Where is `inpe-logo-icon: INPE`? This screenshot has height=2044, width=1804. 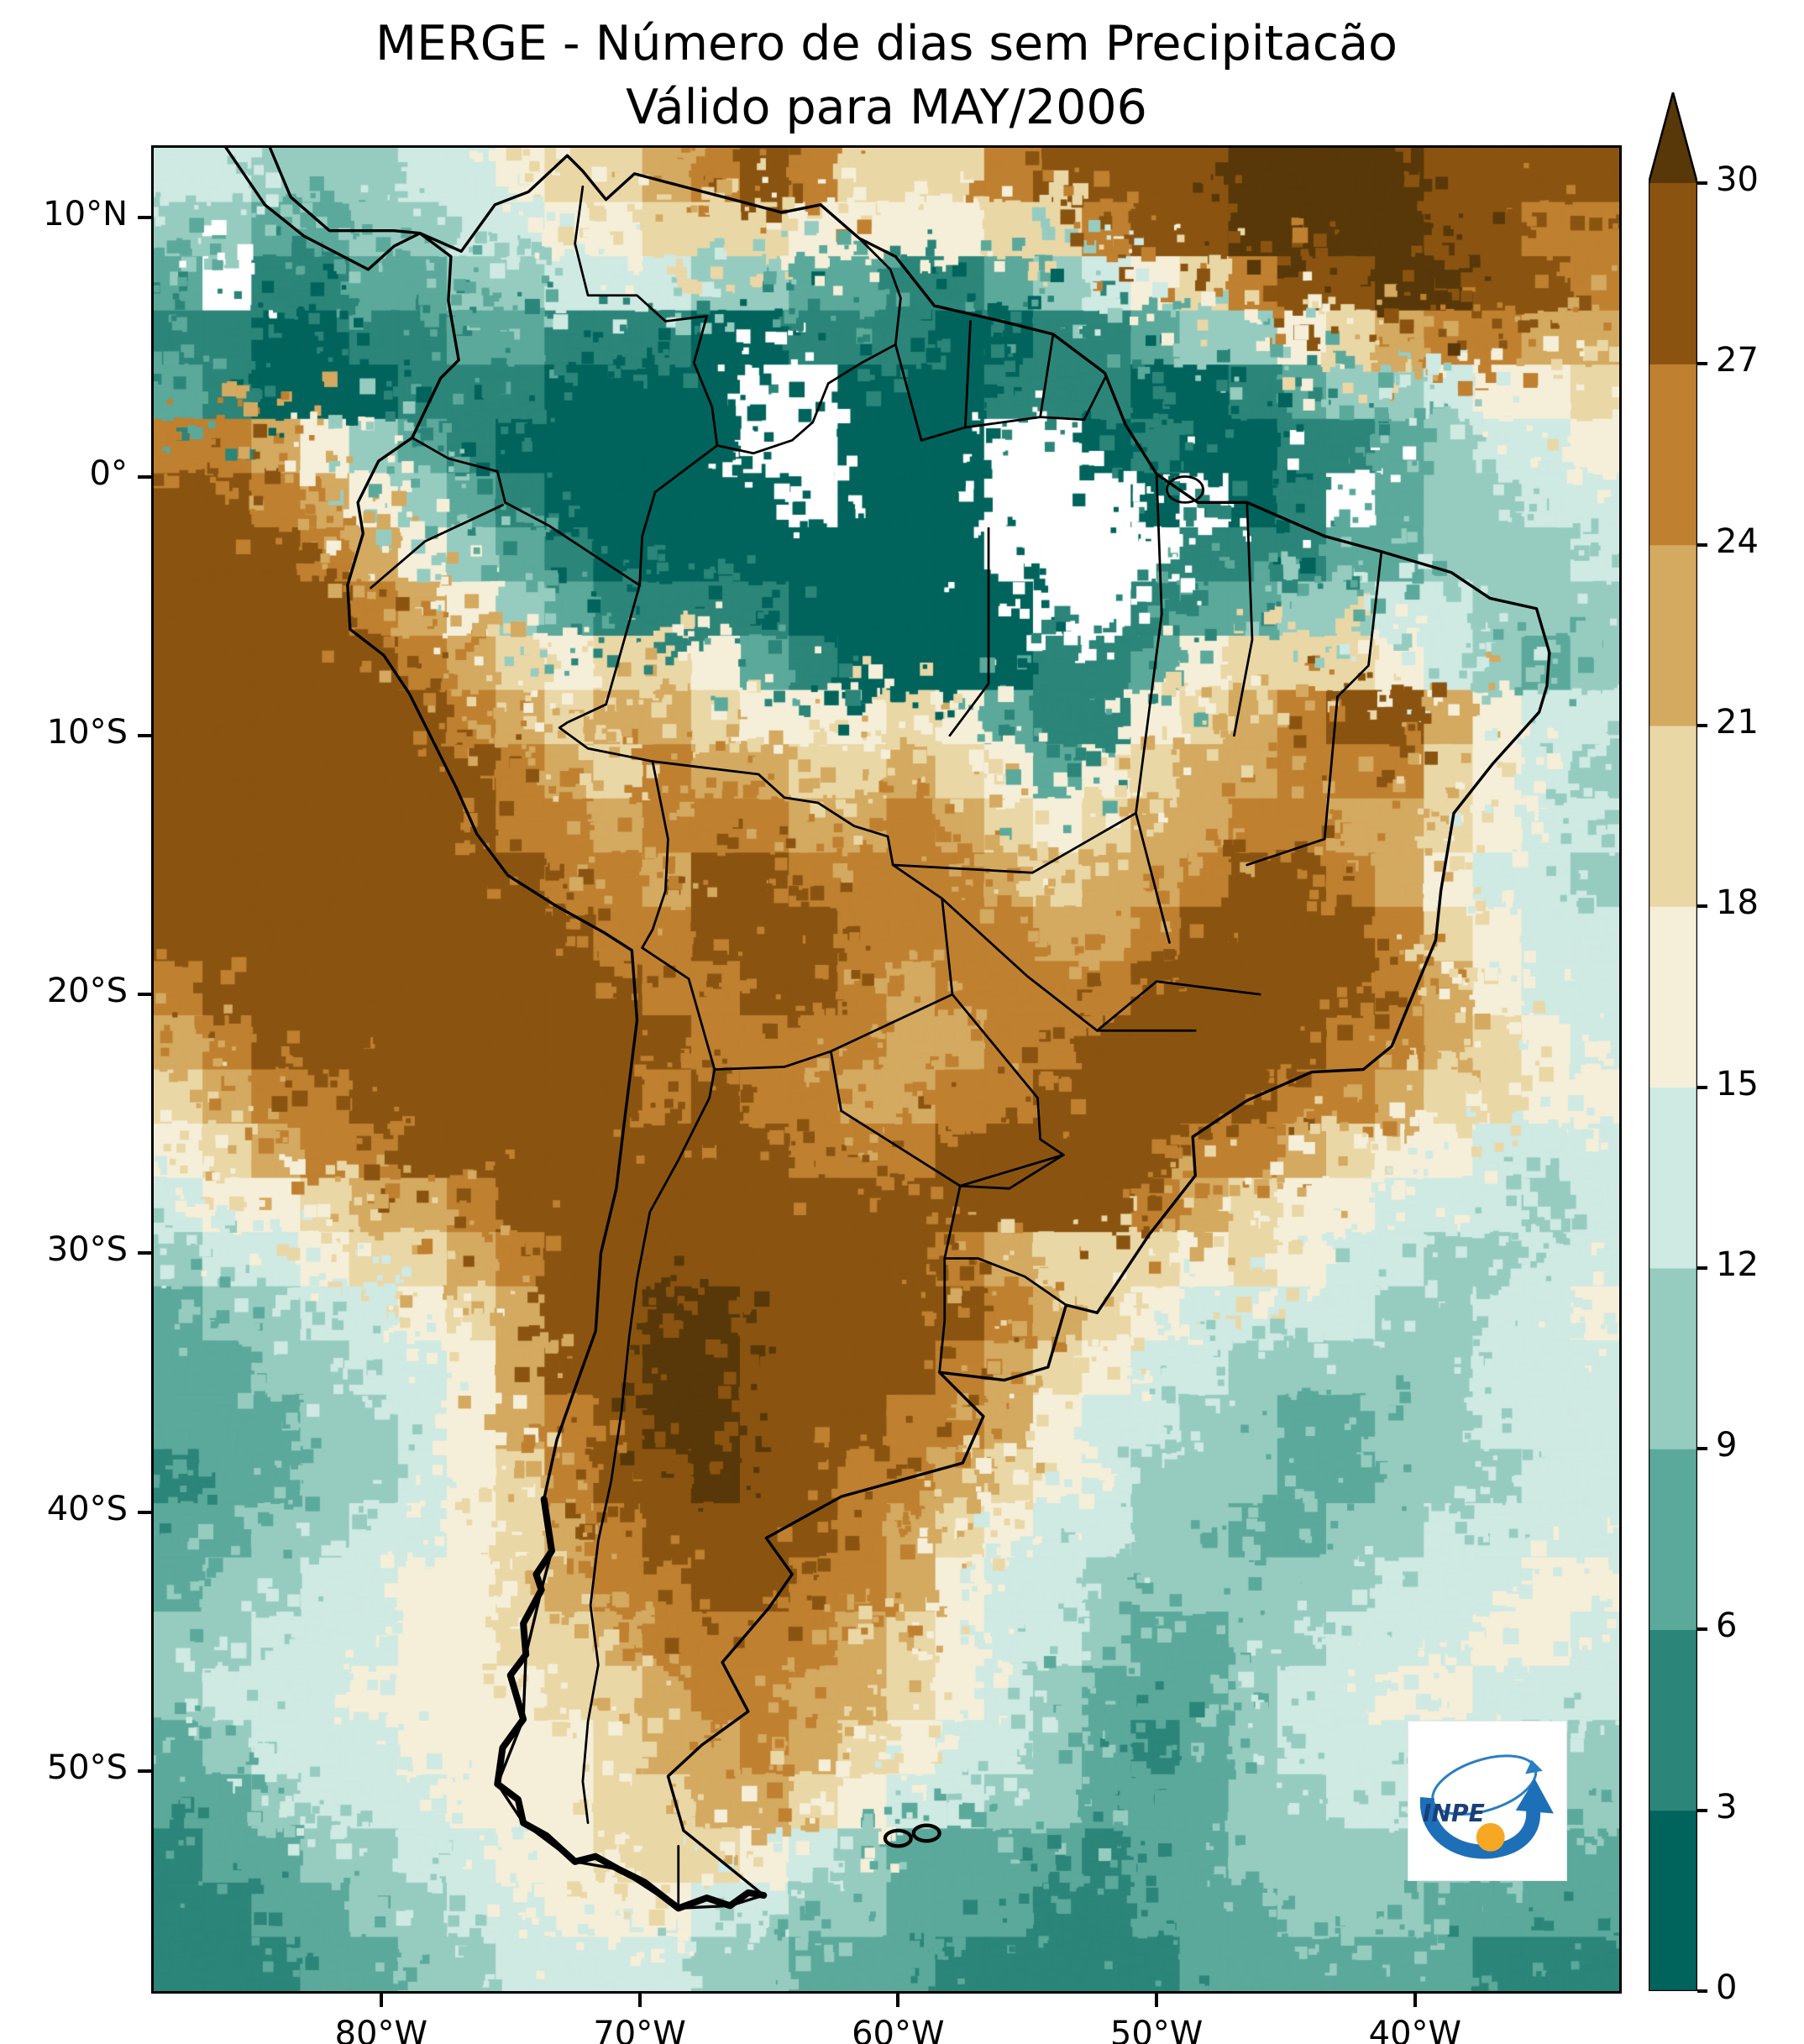
inpe-logo-icon: INPE is located at coordinates (1487, 1806).